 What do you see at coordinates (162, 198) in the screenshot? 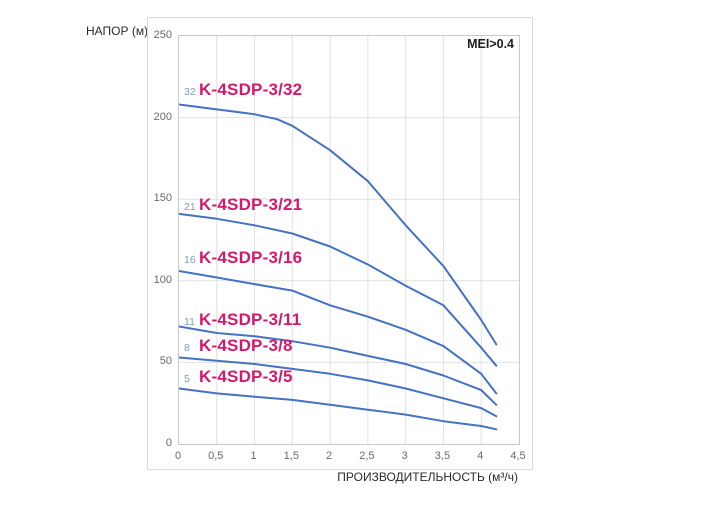
I see `y-tick-label: 150` at bounding box center [162, 198].